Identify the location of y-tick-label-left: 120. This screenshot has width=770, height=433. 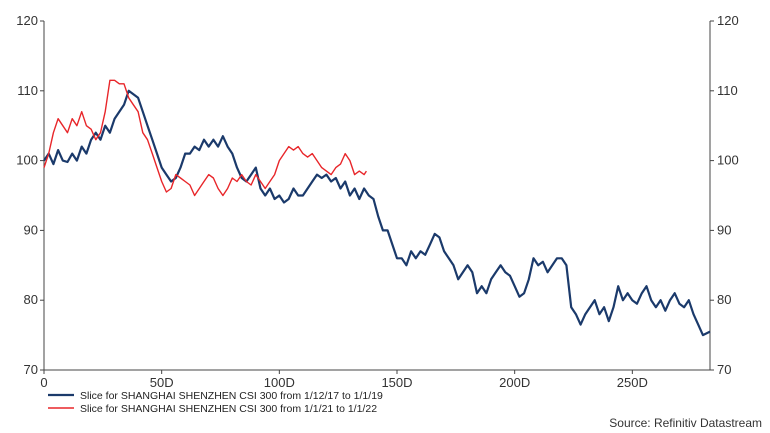
(27, 20).